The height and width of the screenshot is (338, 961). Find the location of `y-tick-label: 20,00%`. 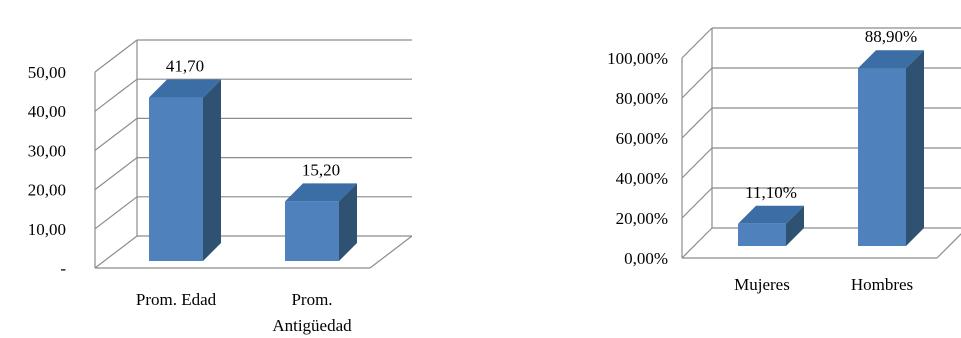

y-tick-label: 20,00% is located at coordinates (642, 218).